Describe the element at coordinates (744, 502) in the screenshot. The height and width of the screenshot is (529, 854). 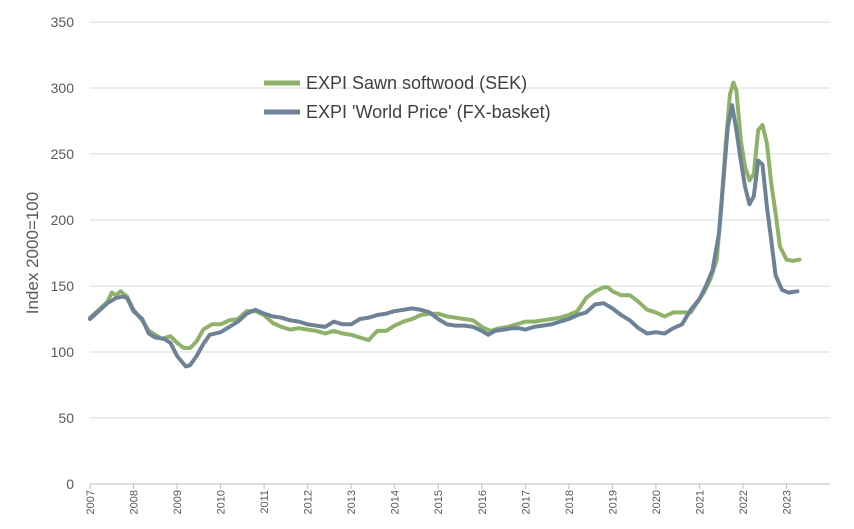
I see `x-tick-label: 2022` at that location.